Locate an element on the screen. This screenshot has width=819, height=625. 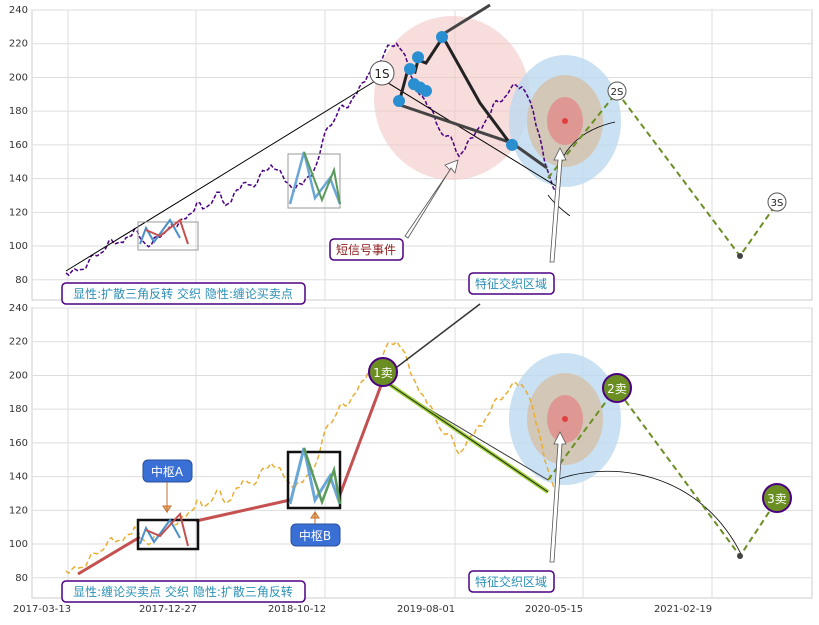
bottom-center-b-label-box: 中枢B is located at coordinates (315, 535).